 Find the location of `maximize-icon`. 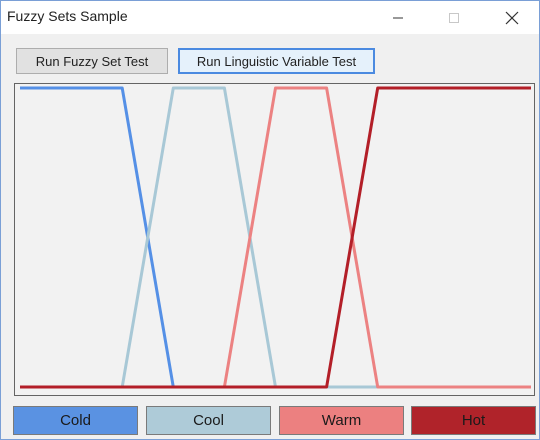

maximize-icon is located at coordinates (454, 17).